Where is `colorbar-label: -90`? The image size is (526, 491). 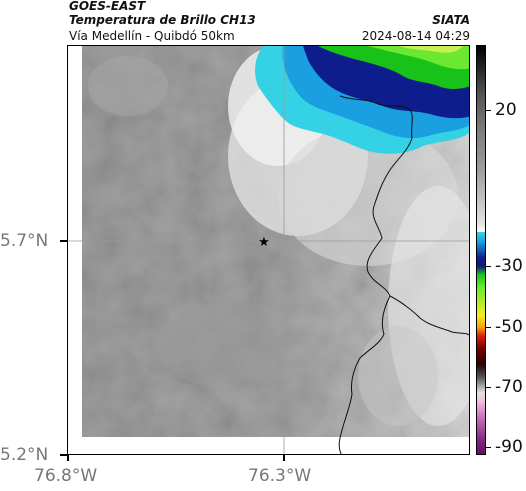
colorbar-label: -90 is located at coordinates (509, 447).